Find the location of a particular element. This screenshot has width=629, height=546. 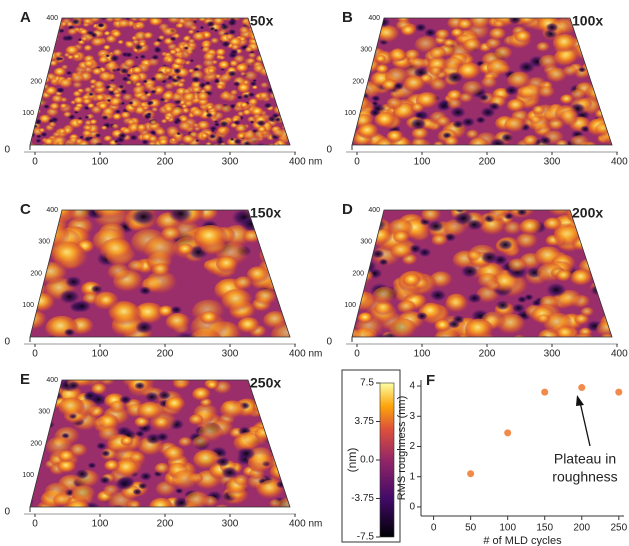

x-tick-label: 250 is located at coordinates (618, 528).